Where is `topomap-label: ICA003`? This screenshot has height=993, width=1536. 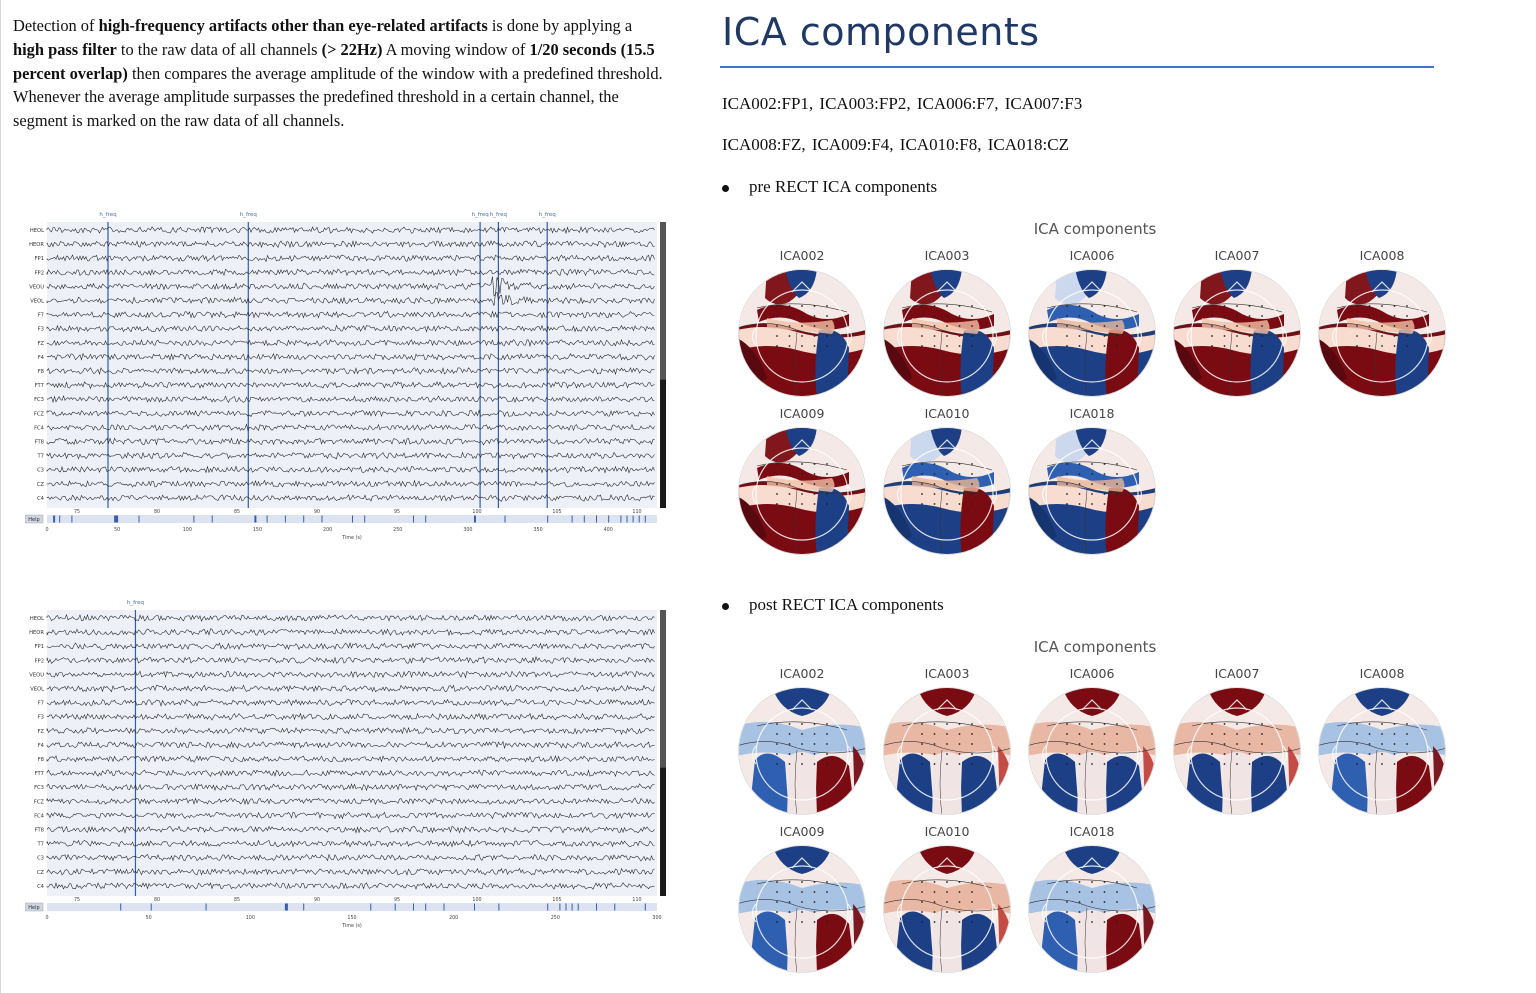
topomap-label: ICA003 is located at coordinates (947, 673).